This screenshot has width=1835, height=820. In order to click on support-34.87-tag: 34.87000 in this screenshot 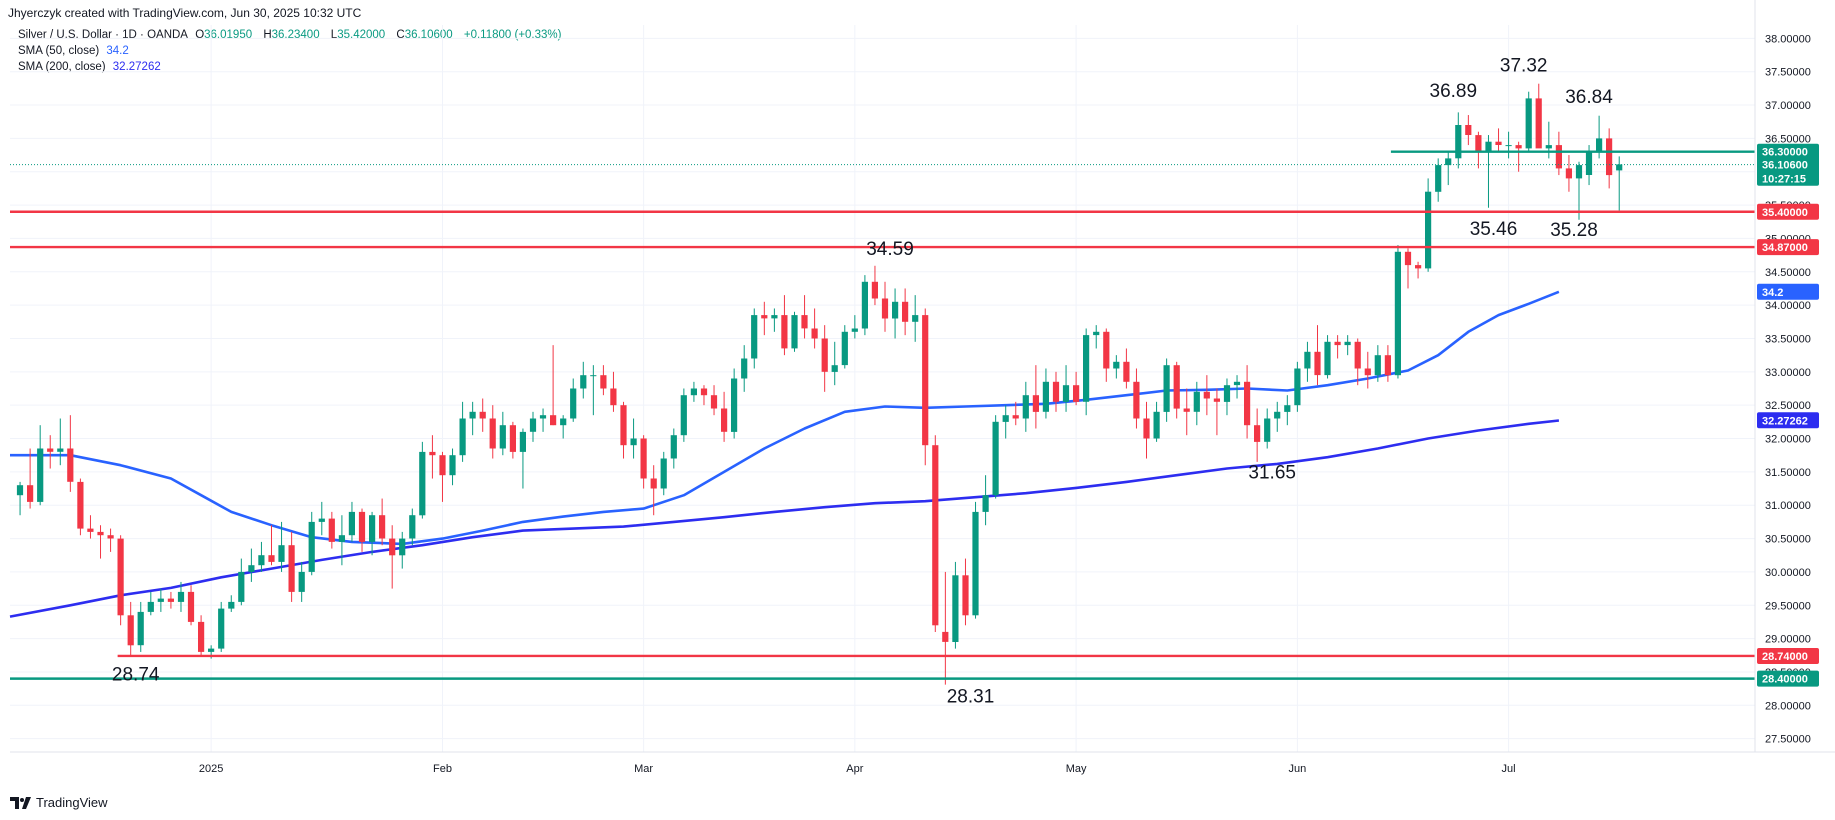, I will do `click(1788, 247)`.